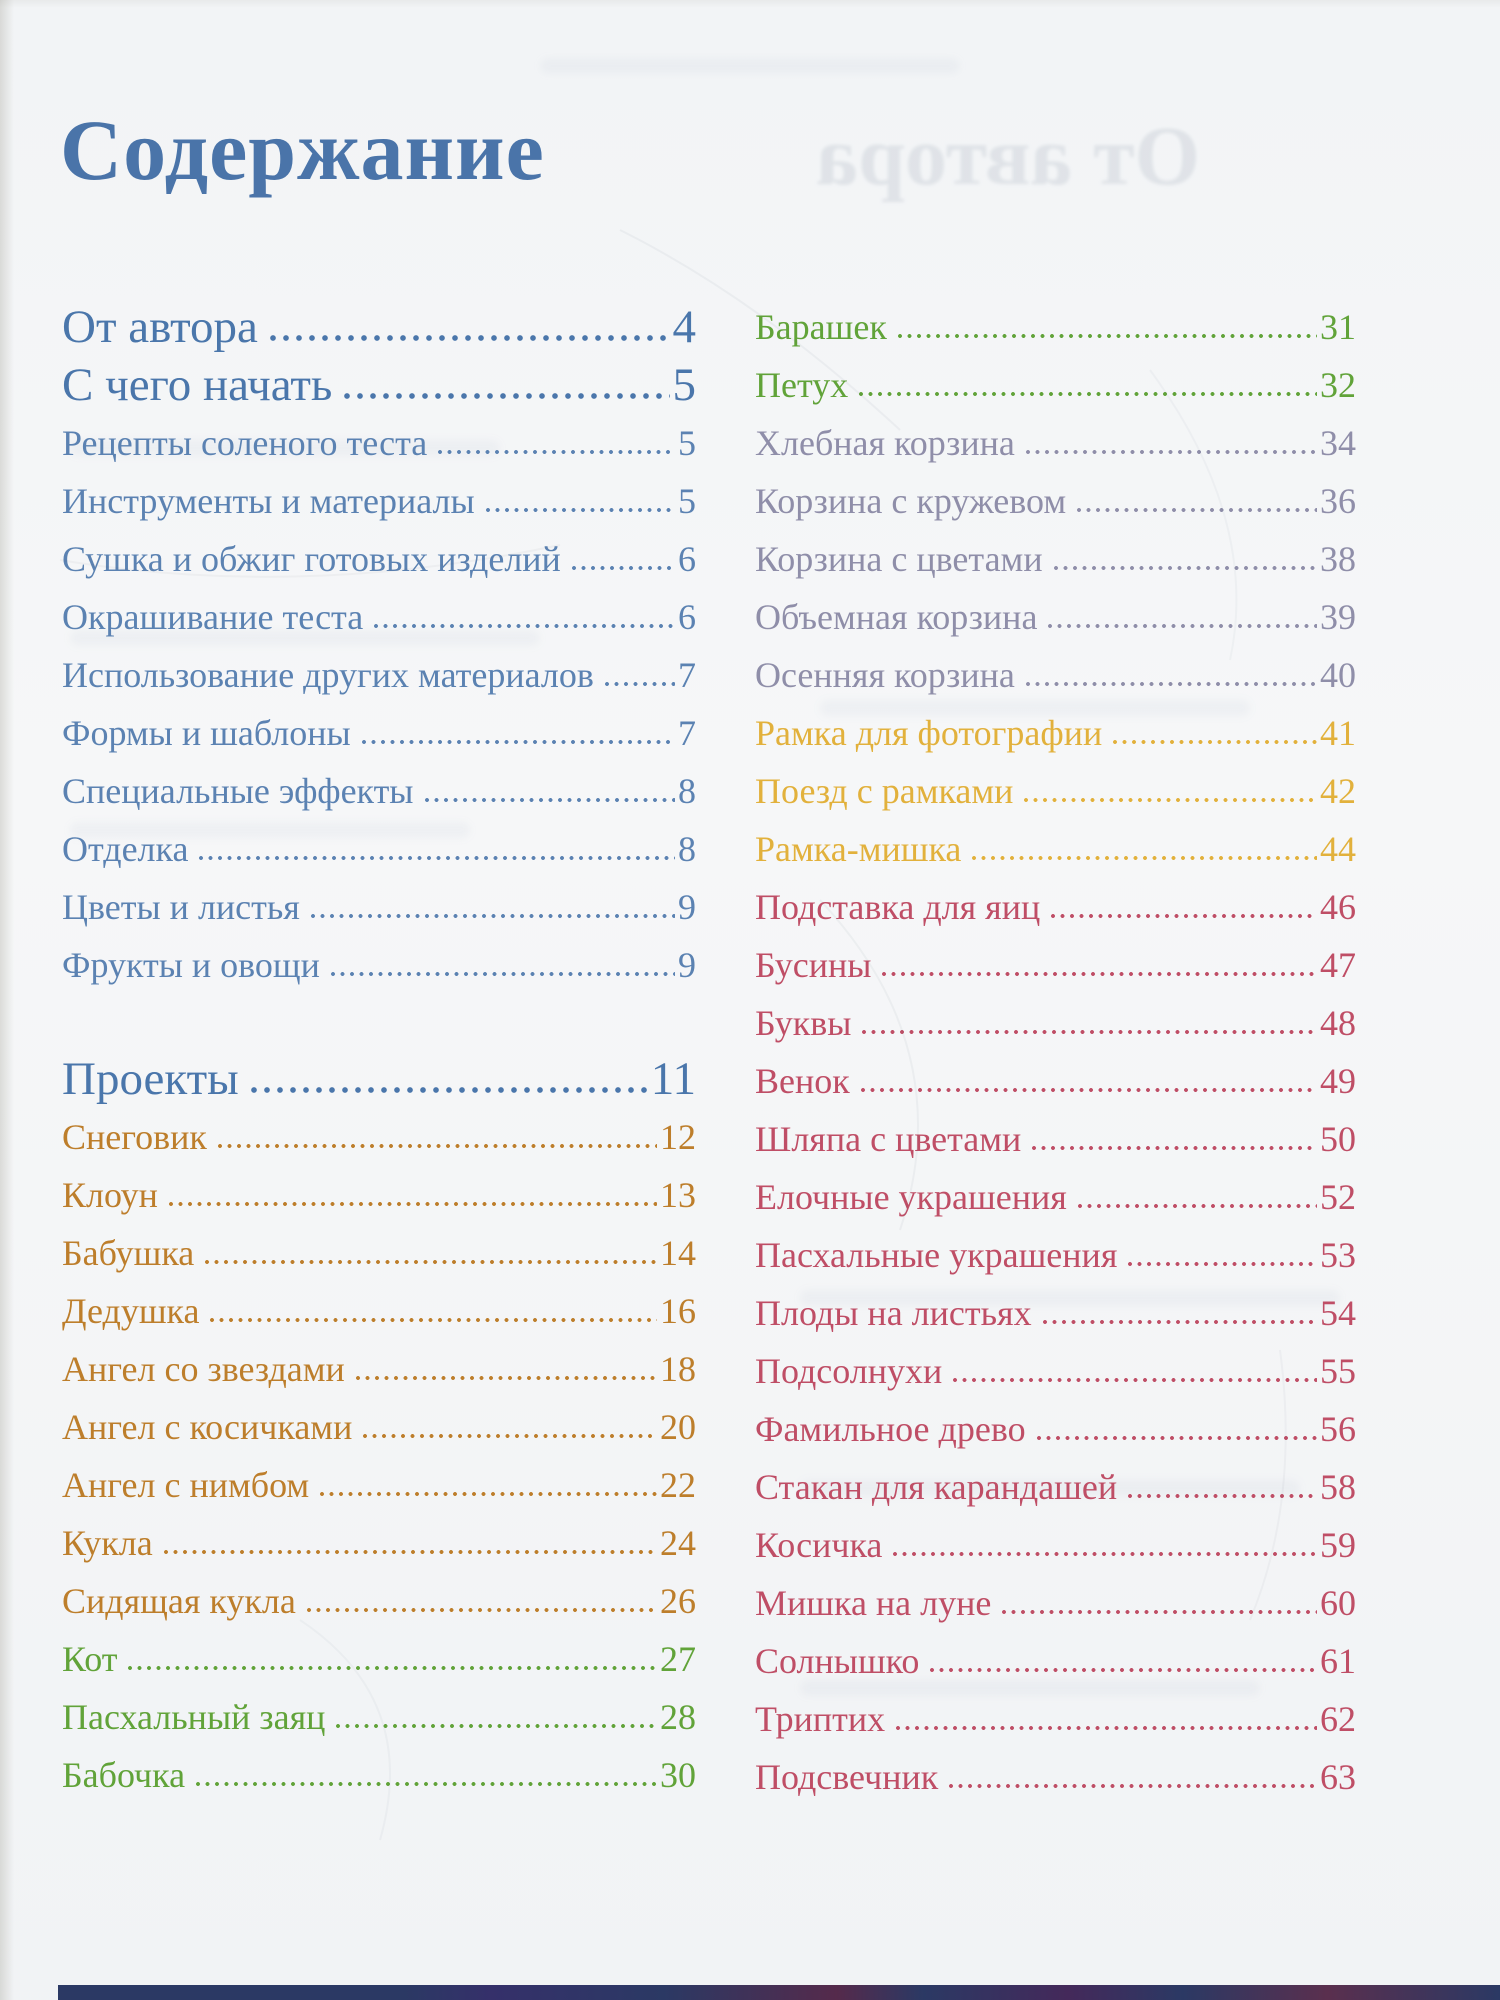  I want to click on toc-entry-label: Бусины, so click(813, 965).